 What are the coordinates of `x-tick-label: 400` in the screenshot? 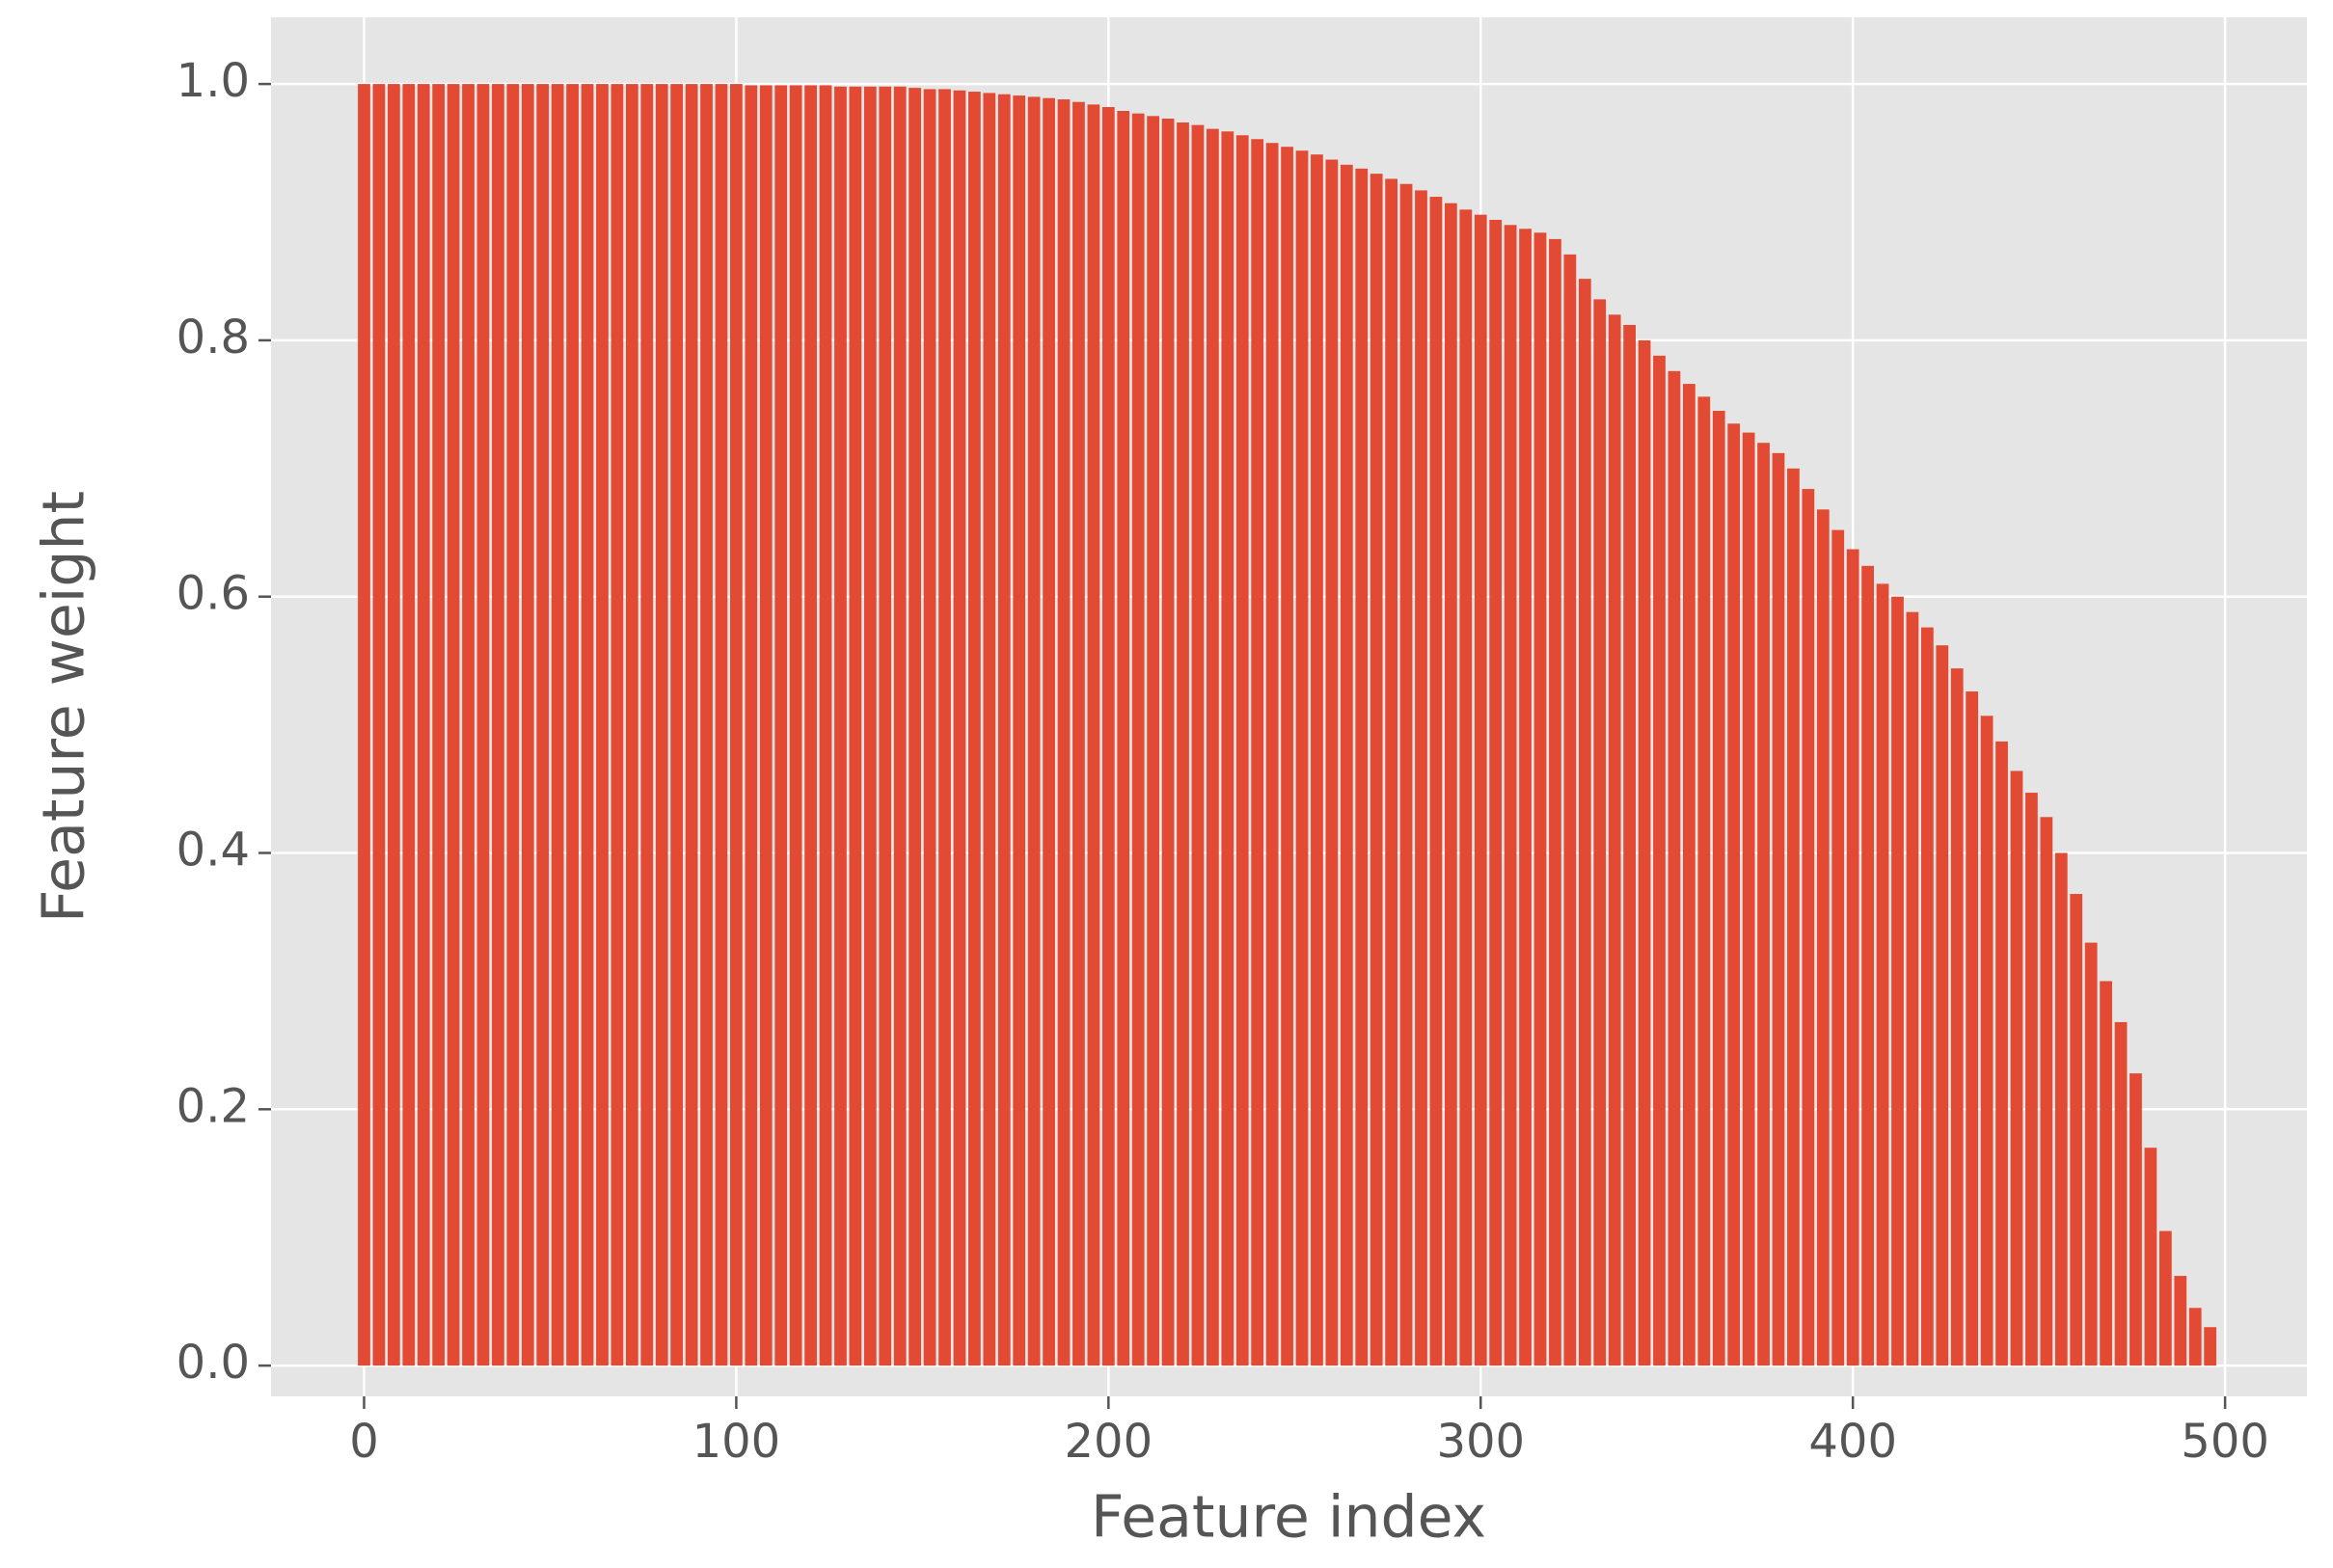 It's located at (1852, 1442).